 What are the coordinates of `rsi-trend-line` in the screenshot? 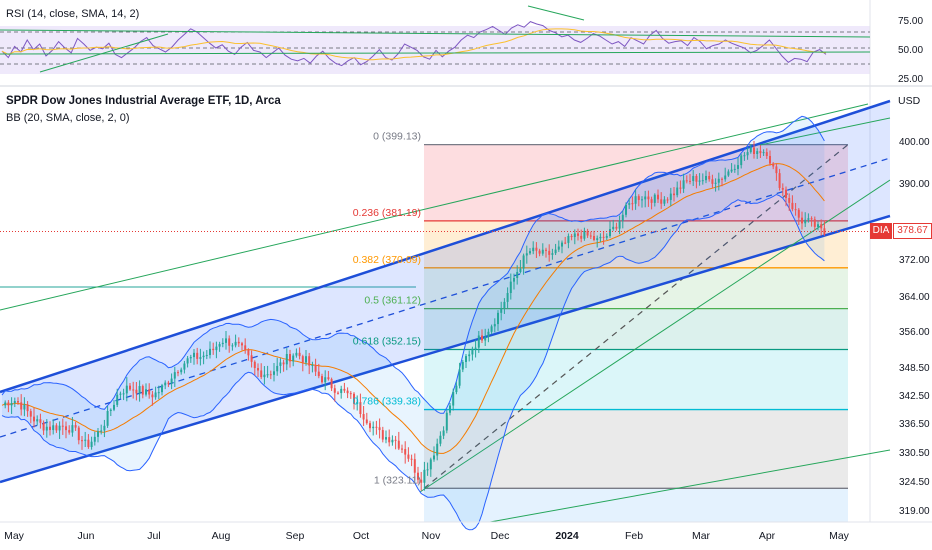 It's located at (104, 53).